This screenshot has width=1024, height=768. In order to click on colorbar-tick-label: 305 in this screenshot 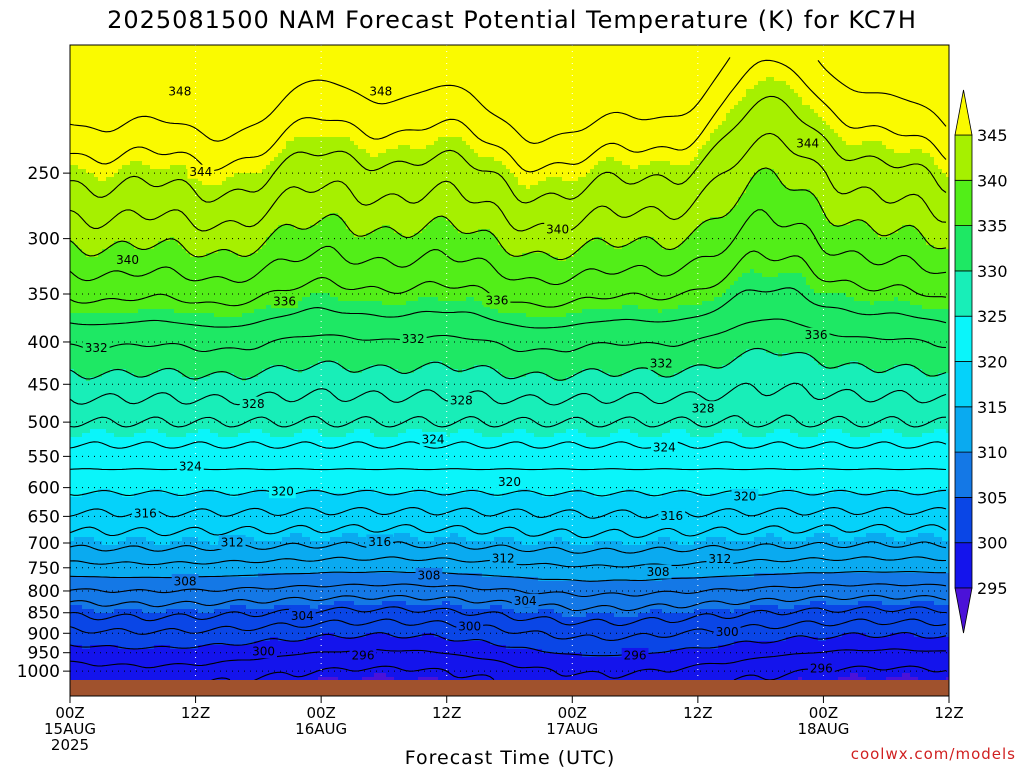, I will do `click(992, 497)`.